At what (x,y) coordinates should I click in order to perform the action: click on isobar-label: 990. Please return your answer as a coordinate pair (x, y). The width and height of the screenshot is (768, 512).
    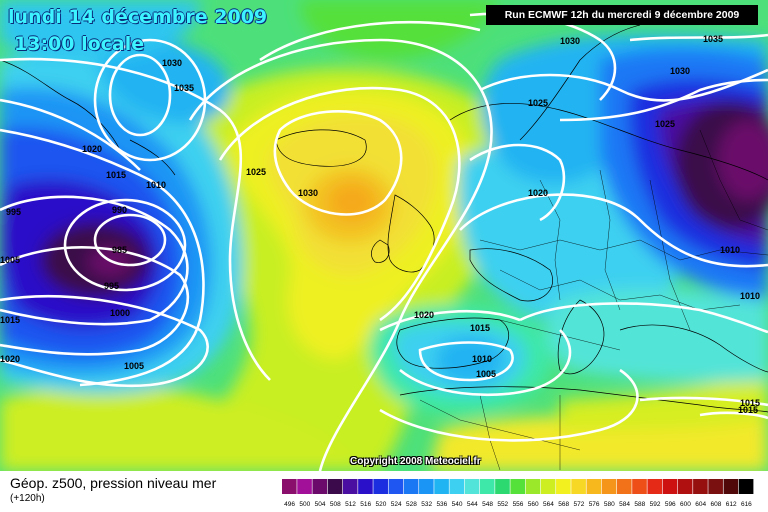
    Looking at the image, I should click on (119, 210).